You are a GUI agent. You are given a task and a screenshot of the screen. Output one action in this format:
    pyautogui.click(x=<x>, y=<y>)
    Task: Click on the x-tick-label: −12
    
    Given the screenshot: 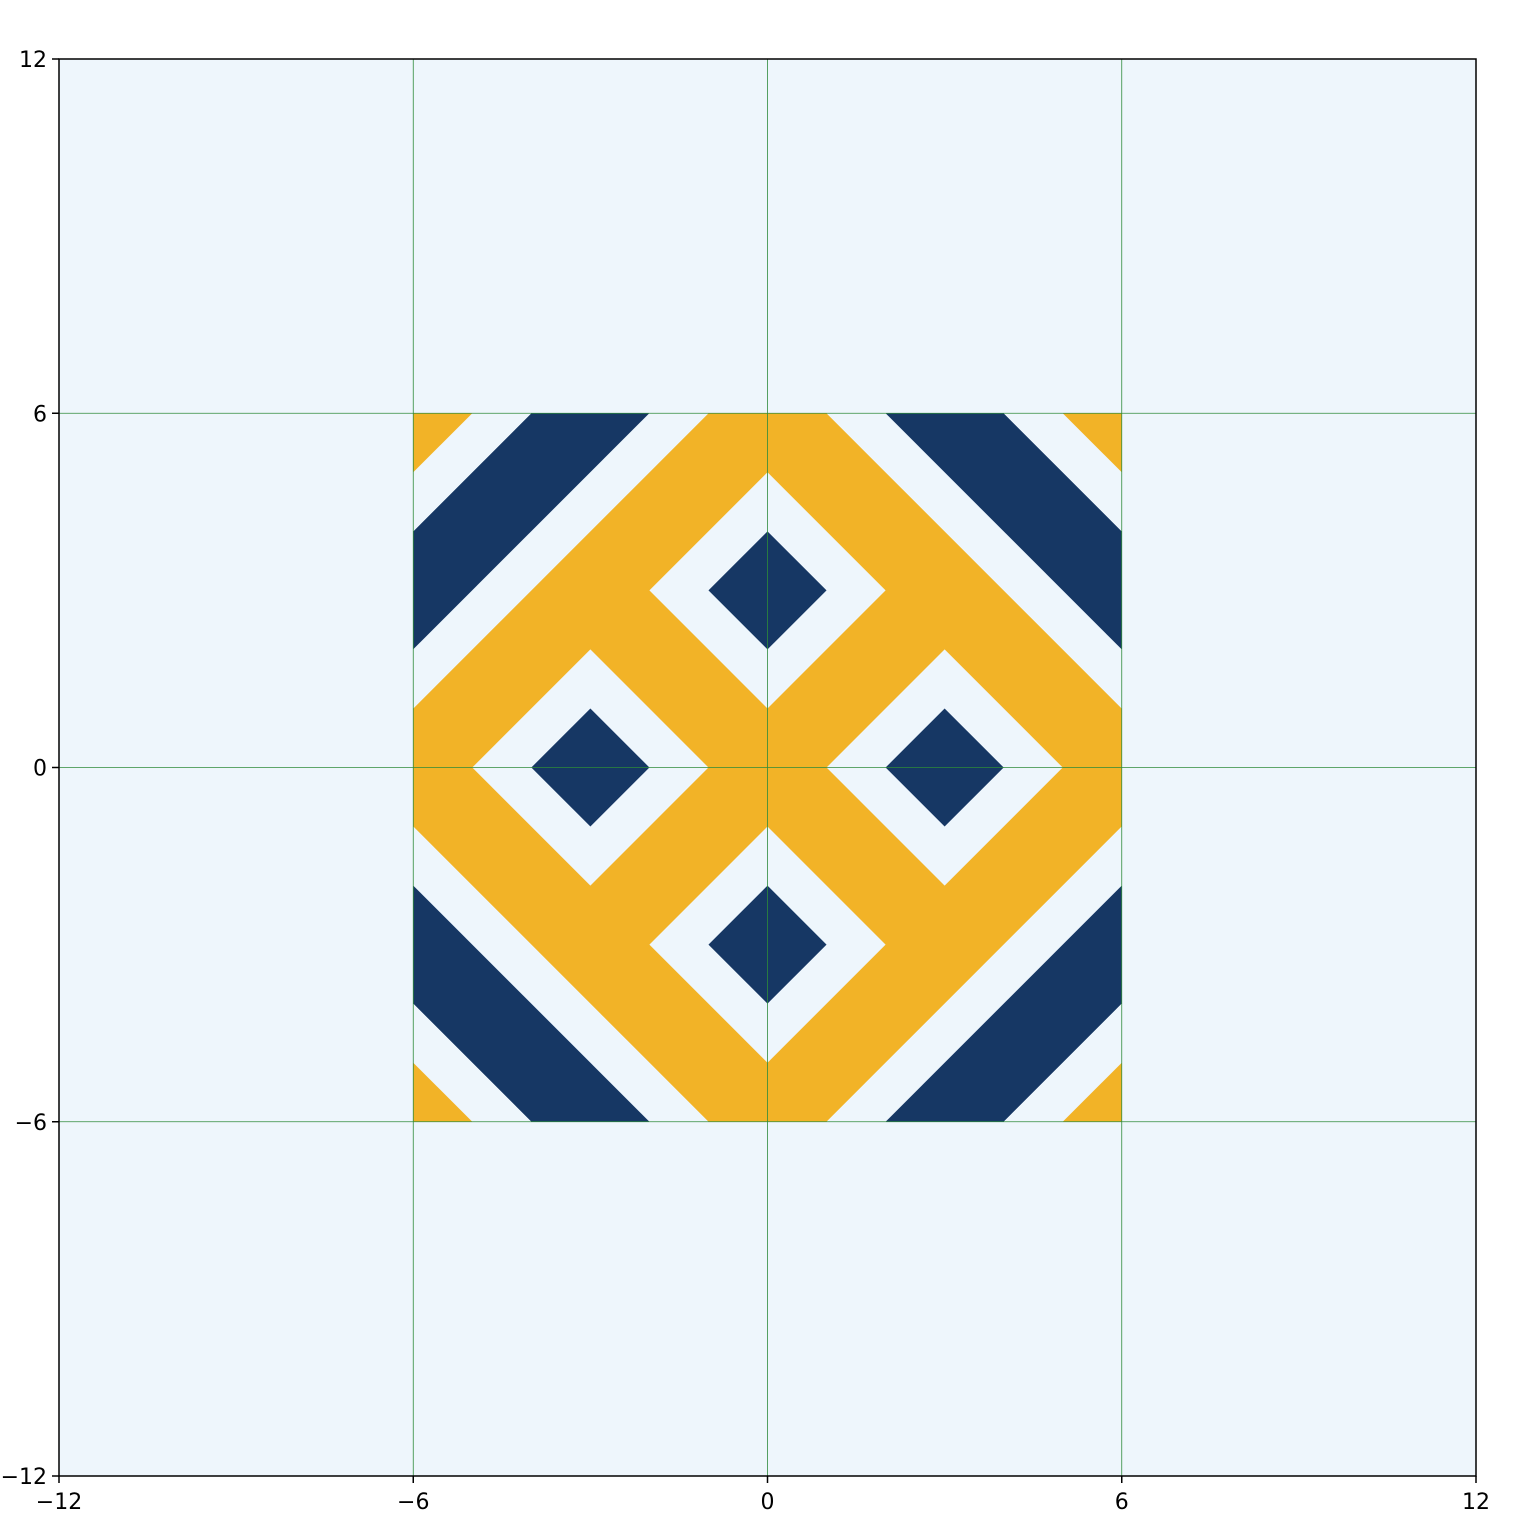 What is the action you would take?
    pyautogui.click(x=59, y=1502)
    